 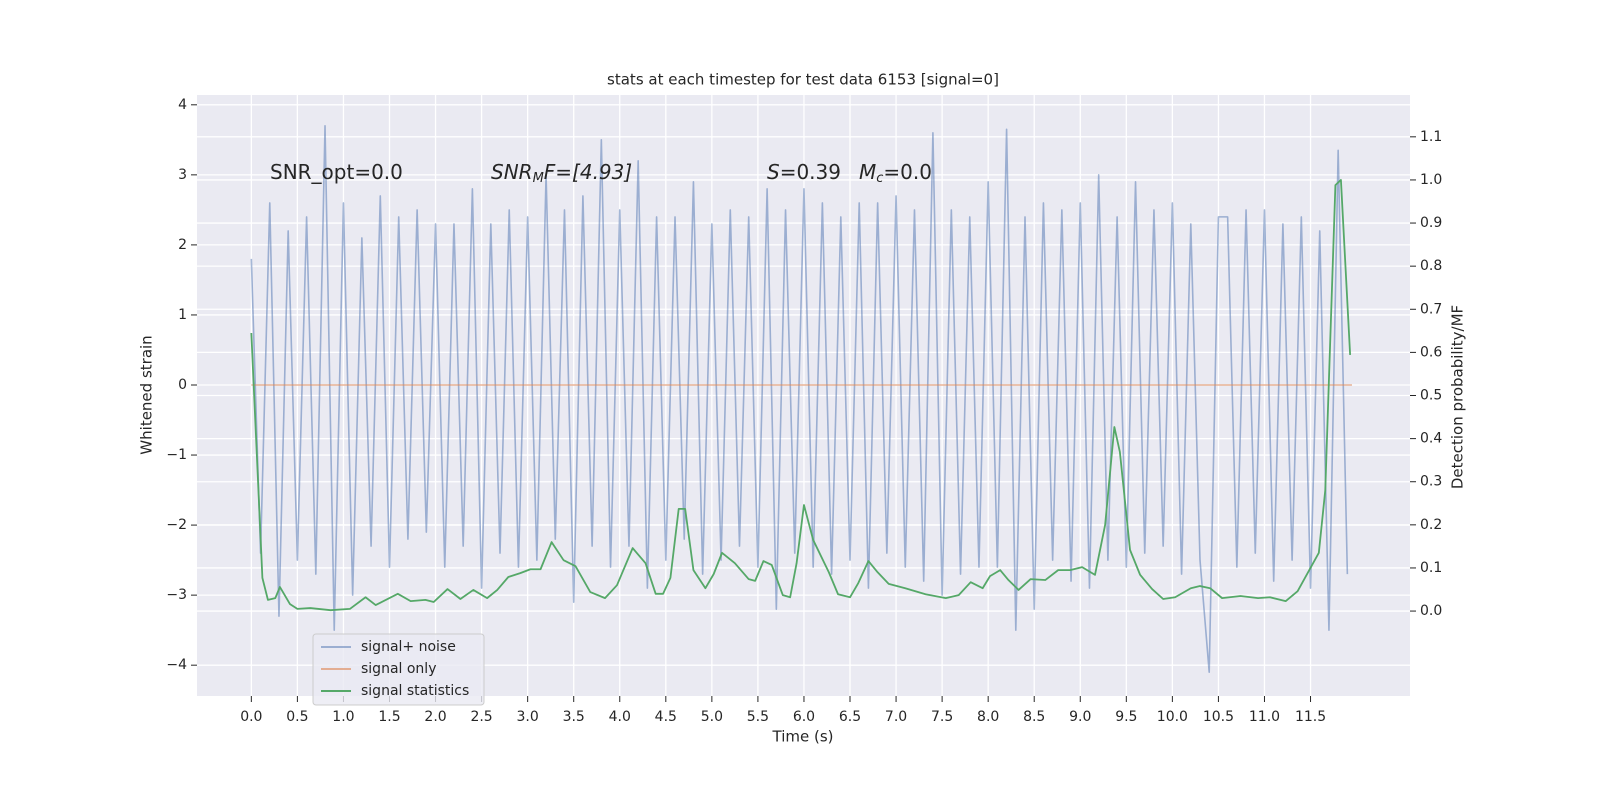 What do you see at coordinates (804, 717) in the screenshot?
I see `x-tick-label: 6.0` at bounding box center [804, 717].